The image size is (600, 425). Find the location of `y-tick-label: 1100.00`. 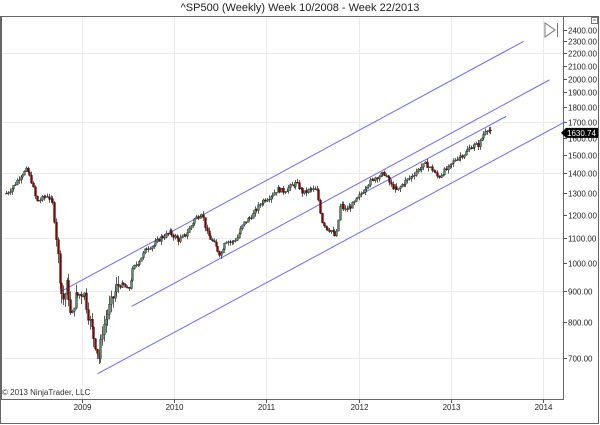

y-tick-label: 1100.00 is located at coordinates (582, 239).